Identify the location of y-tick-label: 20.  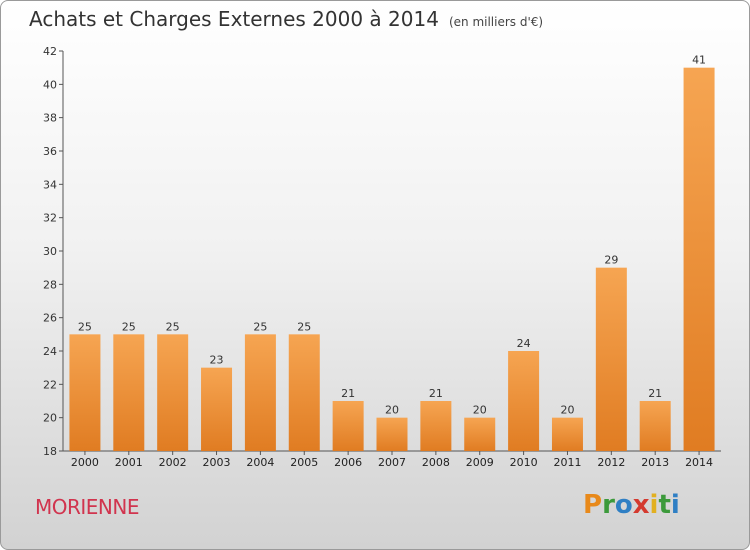
(50, 418).